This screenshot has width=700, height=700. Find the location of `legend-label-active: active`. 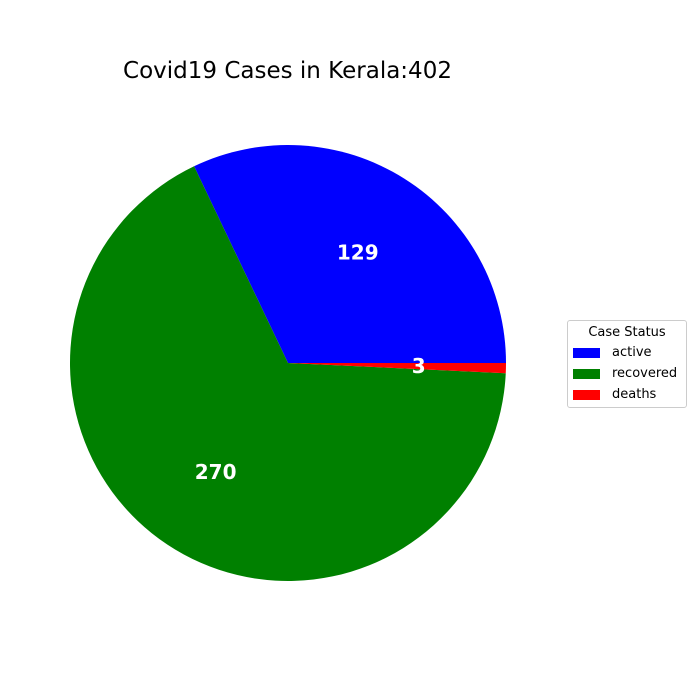

legend-label-active: active is located at coordinates (632, 352).